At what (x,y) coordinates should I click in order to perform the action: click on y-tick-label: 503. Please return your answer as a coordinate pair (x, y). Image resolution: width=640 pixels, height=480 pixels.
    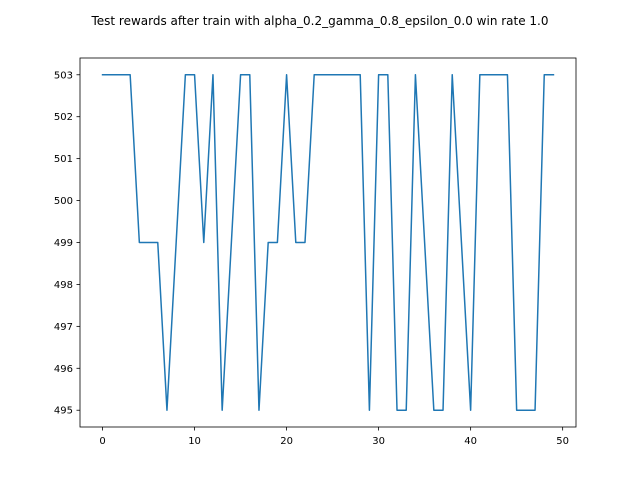
    Looking at the image, I should click on (63, 75).